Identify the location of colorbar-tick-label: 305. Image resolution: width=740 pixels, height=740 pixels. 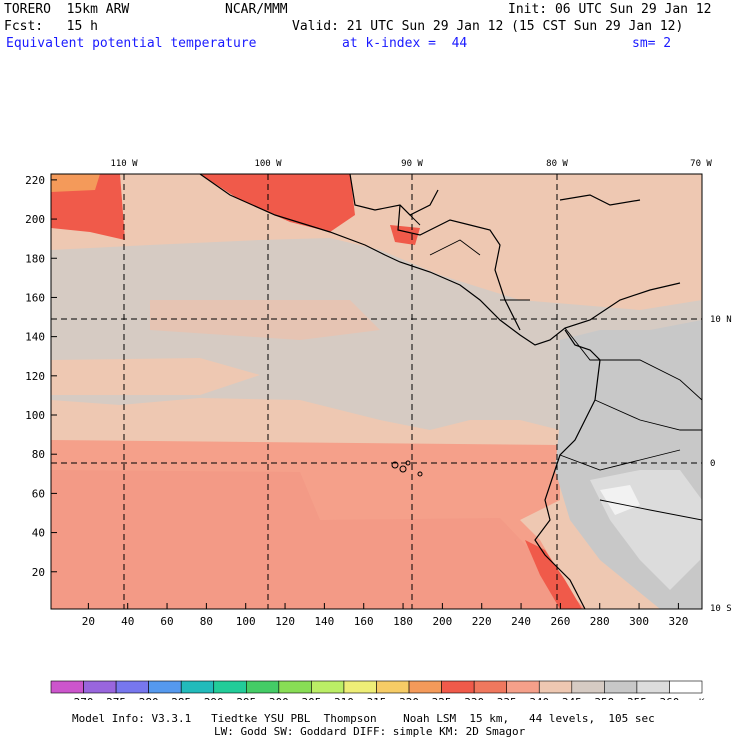
(311, 698).